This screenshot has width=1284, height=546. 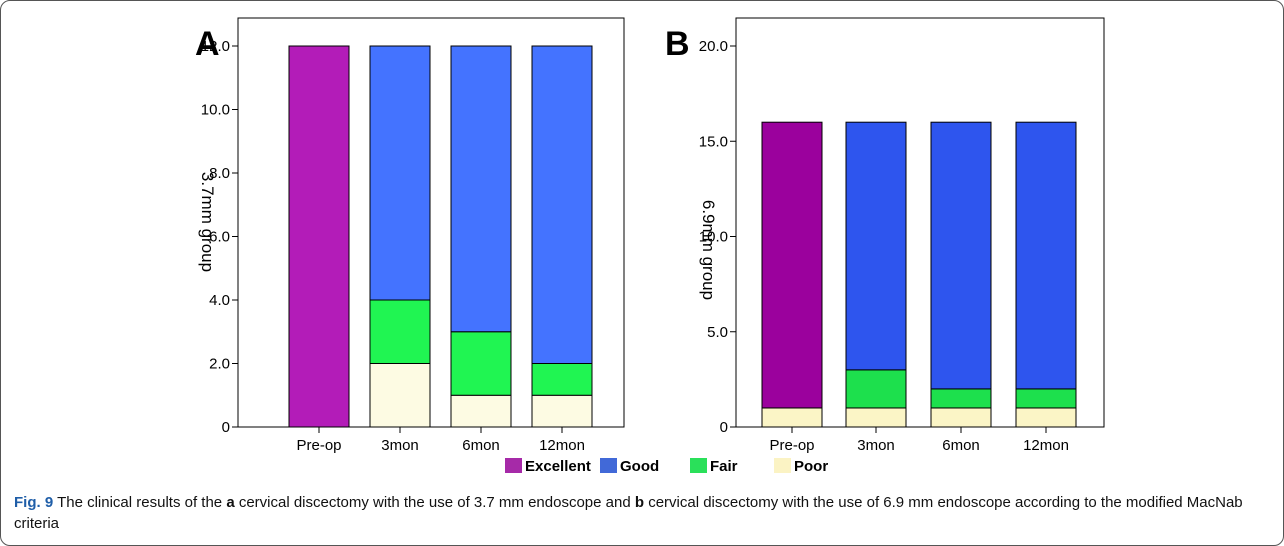 What do you see at coordinates (319, 236) in the screenshot?
I see `panel-a-bar-pre-op-excellent` at bounding box center [319, 236].